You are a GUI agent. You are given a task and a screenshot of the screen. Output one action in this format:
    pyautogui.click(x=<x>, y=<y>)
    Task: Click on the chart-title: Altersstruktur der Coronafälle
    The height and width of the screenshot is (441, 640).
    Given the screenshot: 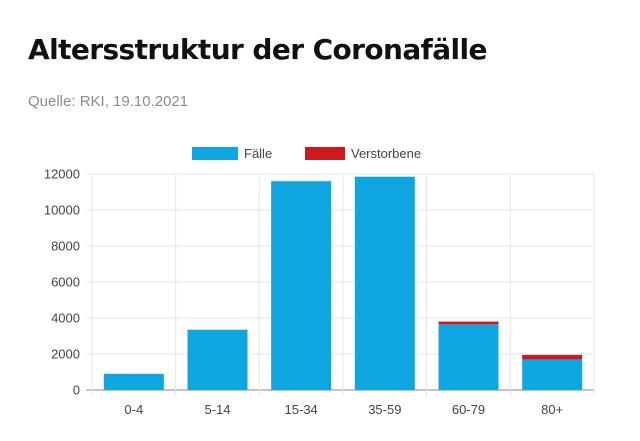 What is the action you would take?
    pyautogui.click(x=258, y=49)
    